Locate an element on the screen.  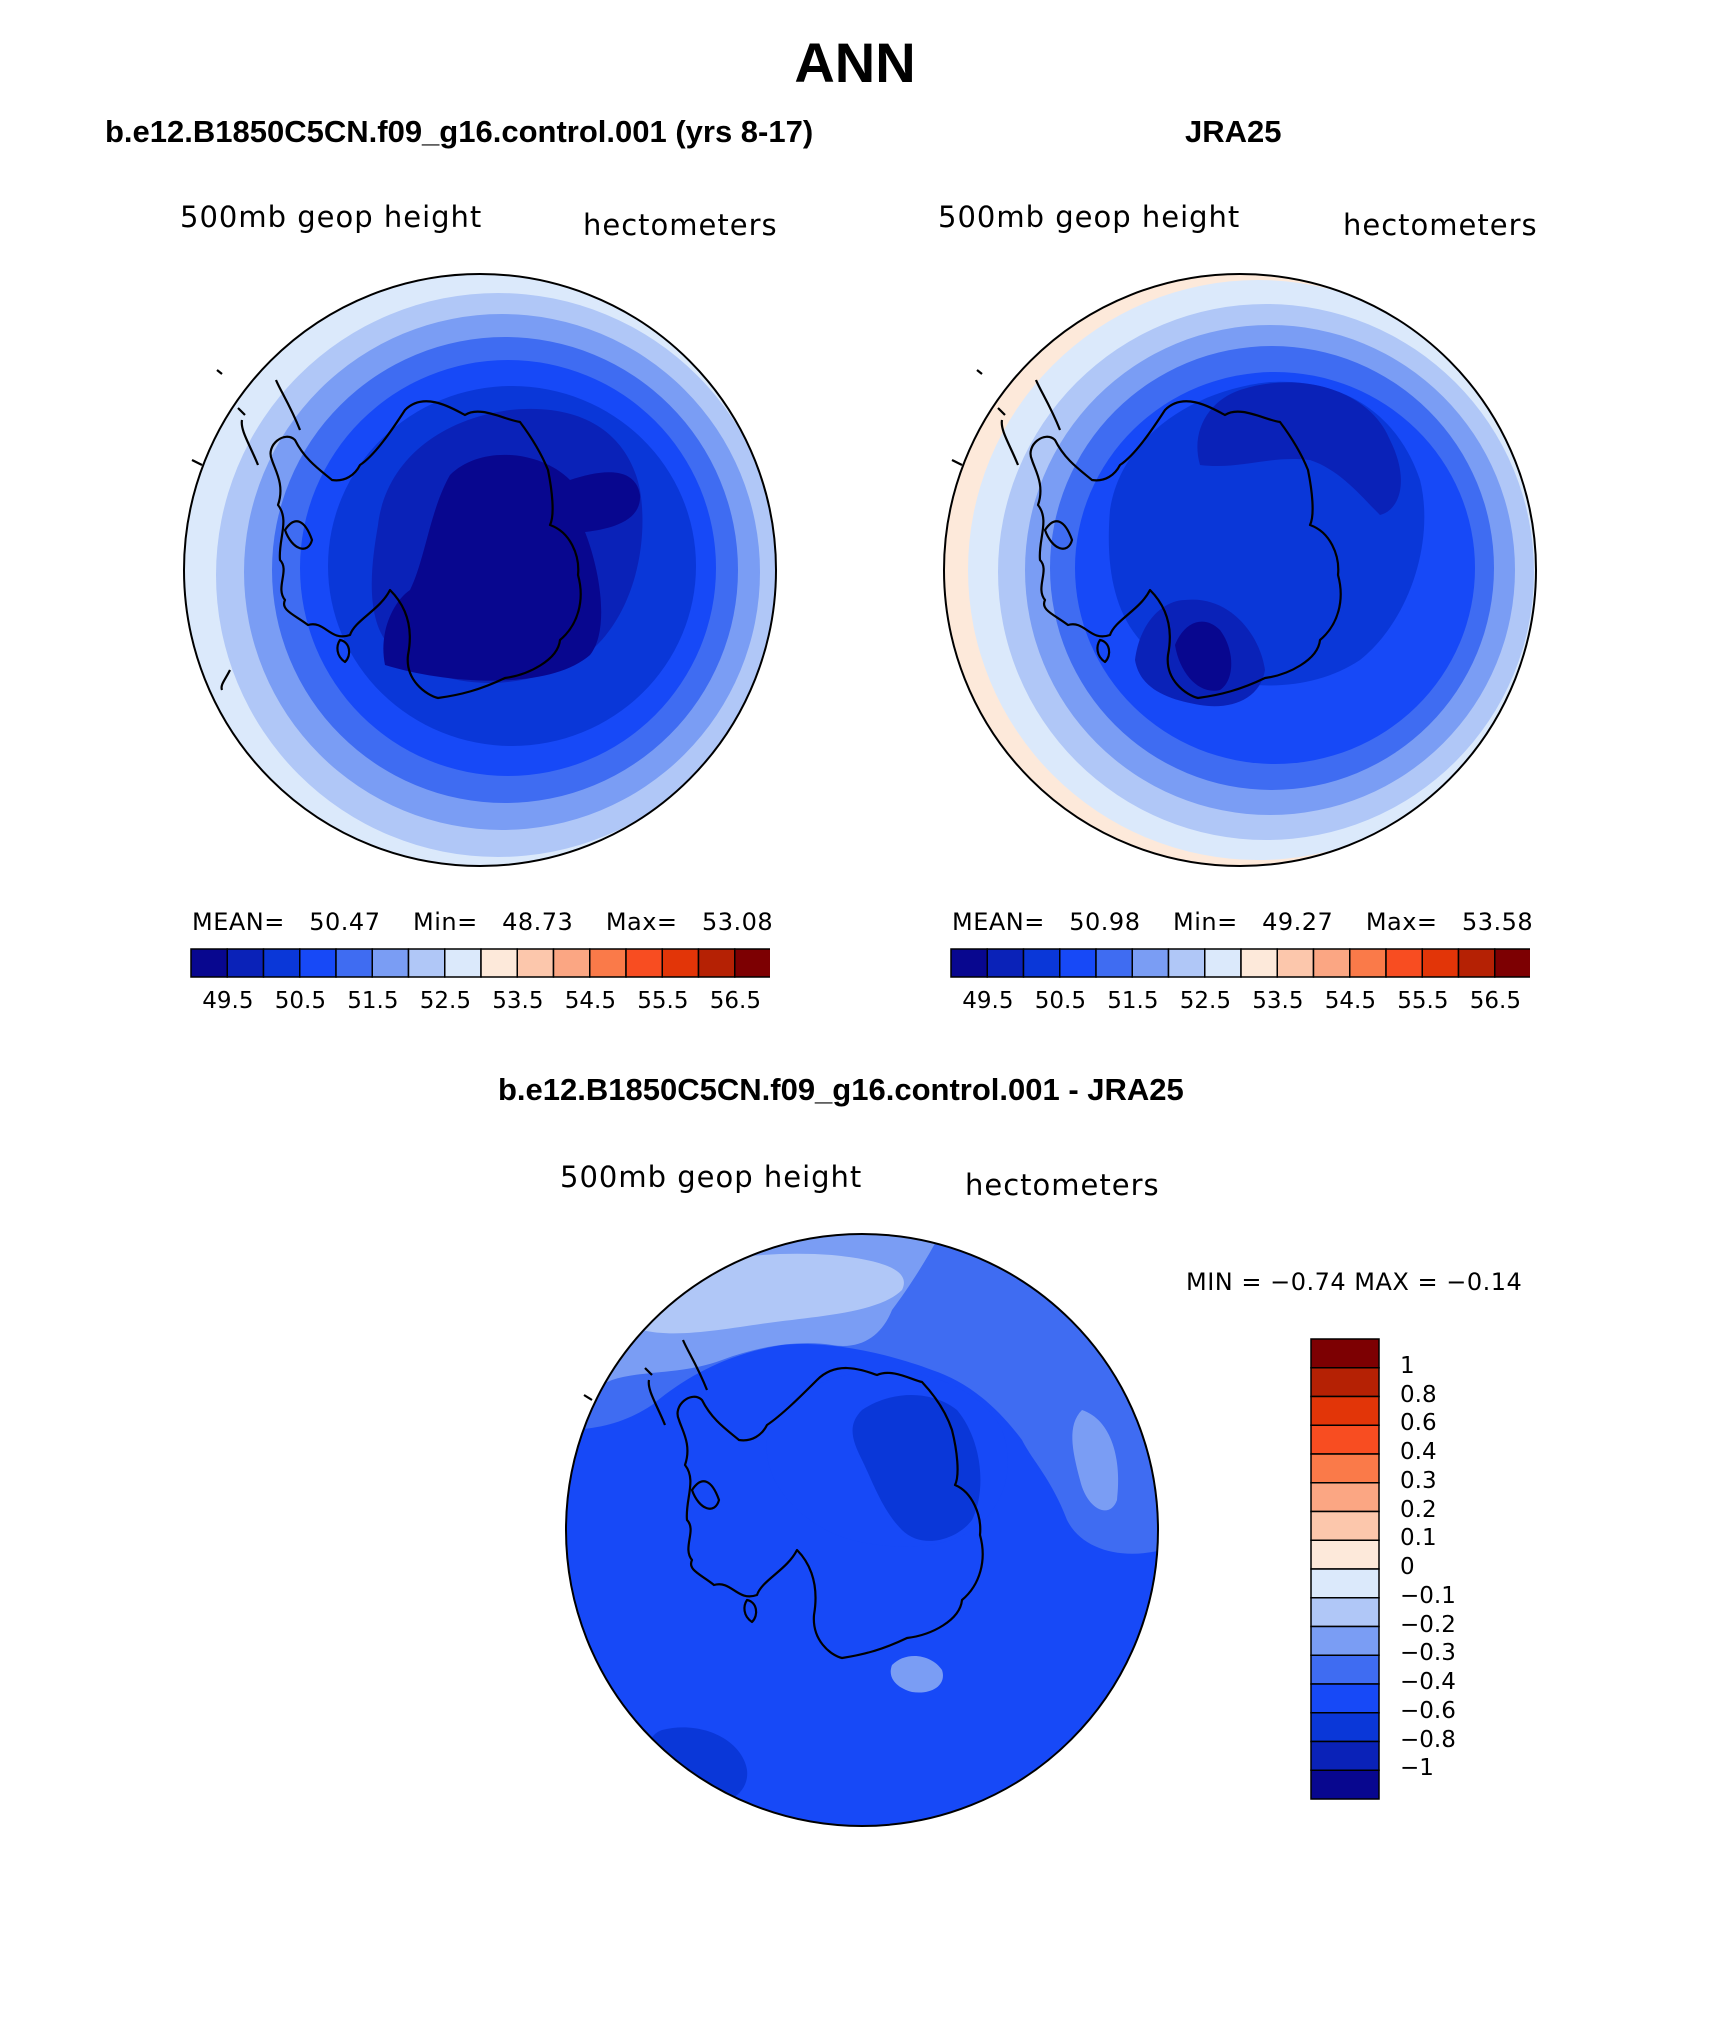
panel-2-variable-label: 500mb geop height is located at coordinates (1089, 217).